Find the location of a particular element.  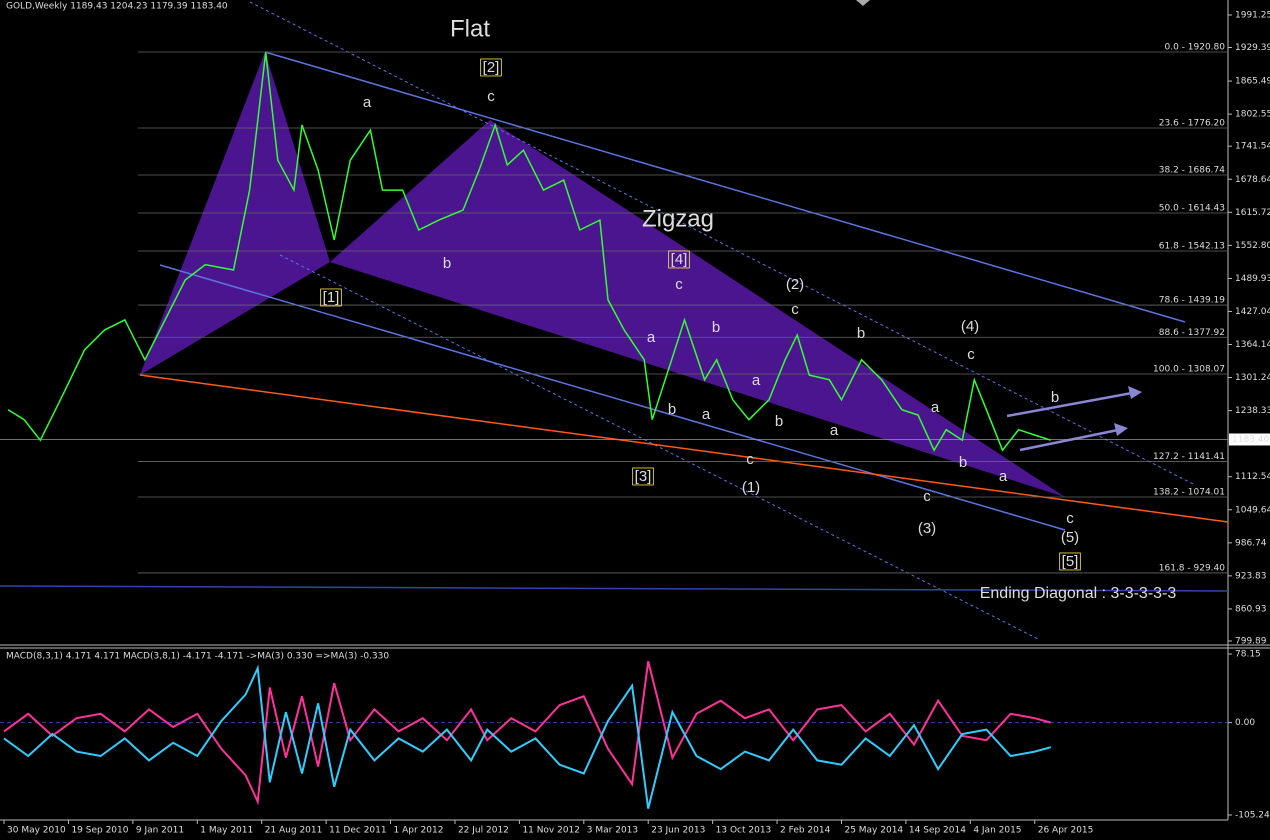

fib-label: 61.8 - 1542.13 is located at coordinates (1192, 246).